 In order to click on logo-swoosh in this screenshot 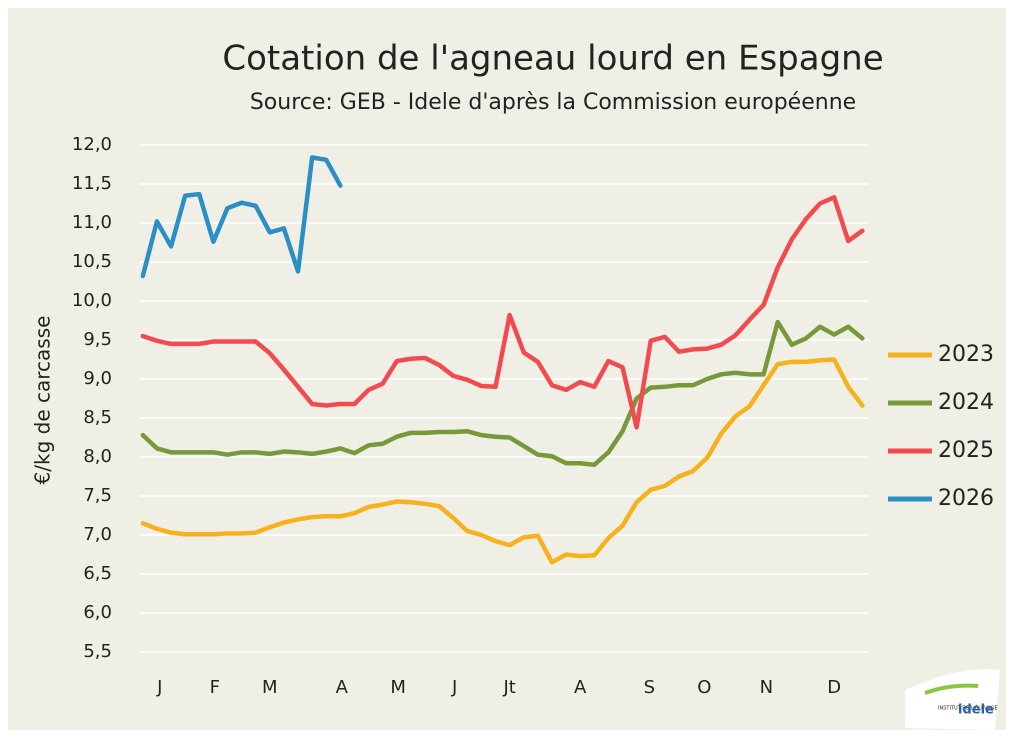, I will do `click(951, 689)`.